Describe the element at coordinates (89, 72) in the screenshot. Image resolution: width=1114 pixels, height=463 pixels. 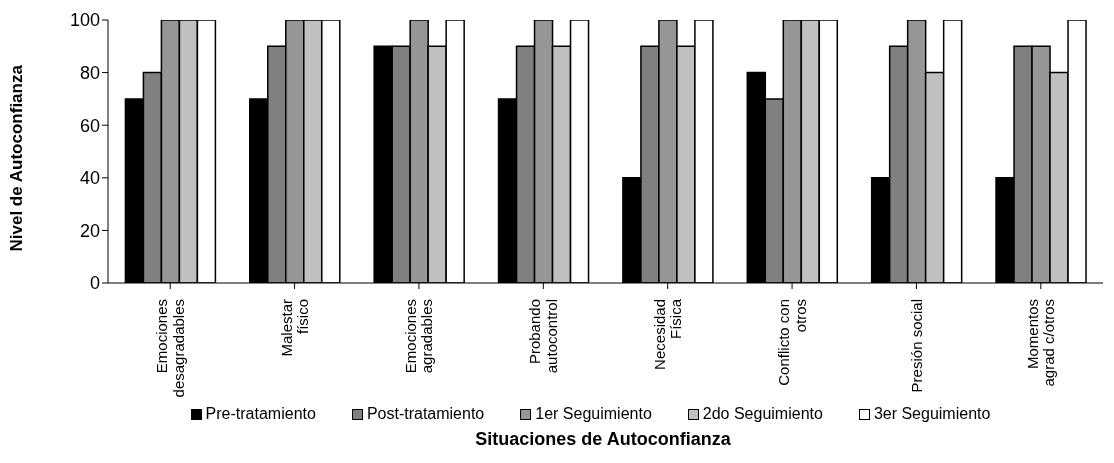
I see `y-tick-label: 80` at that location.